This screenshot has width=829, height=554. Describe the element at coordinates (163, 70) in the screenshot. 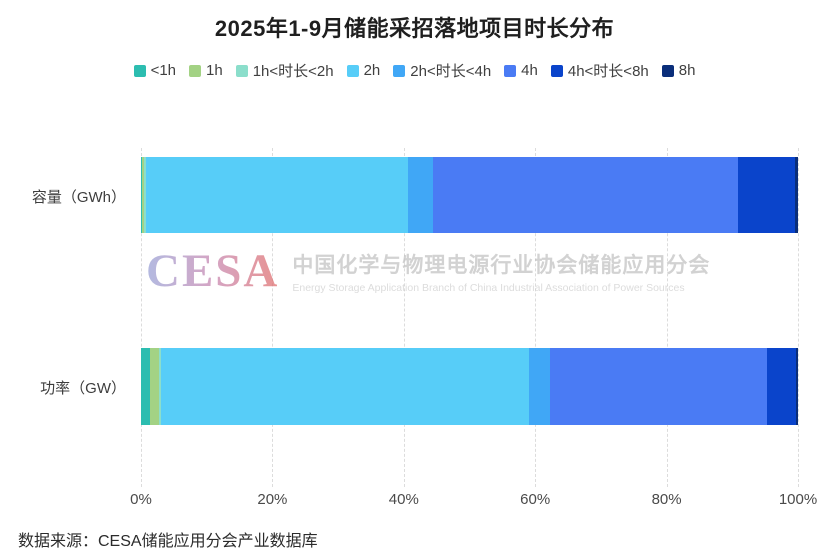

I see `legend-item-label: <1h` at that location.